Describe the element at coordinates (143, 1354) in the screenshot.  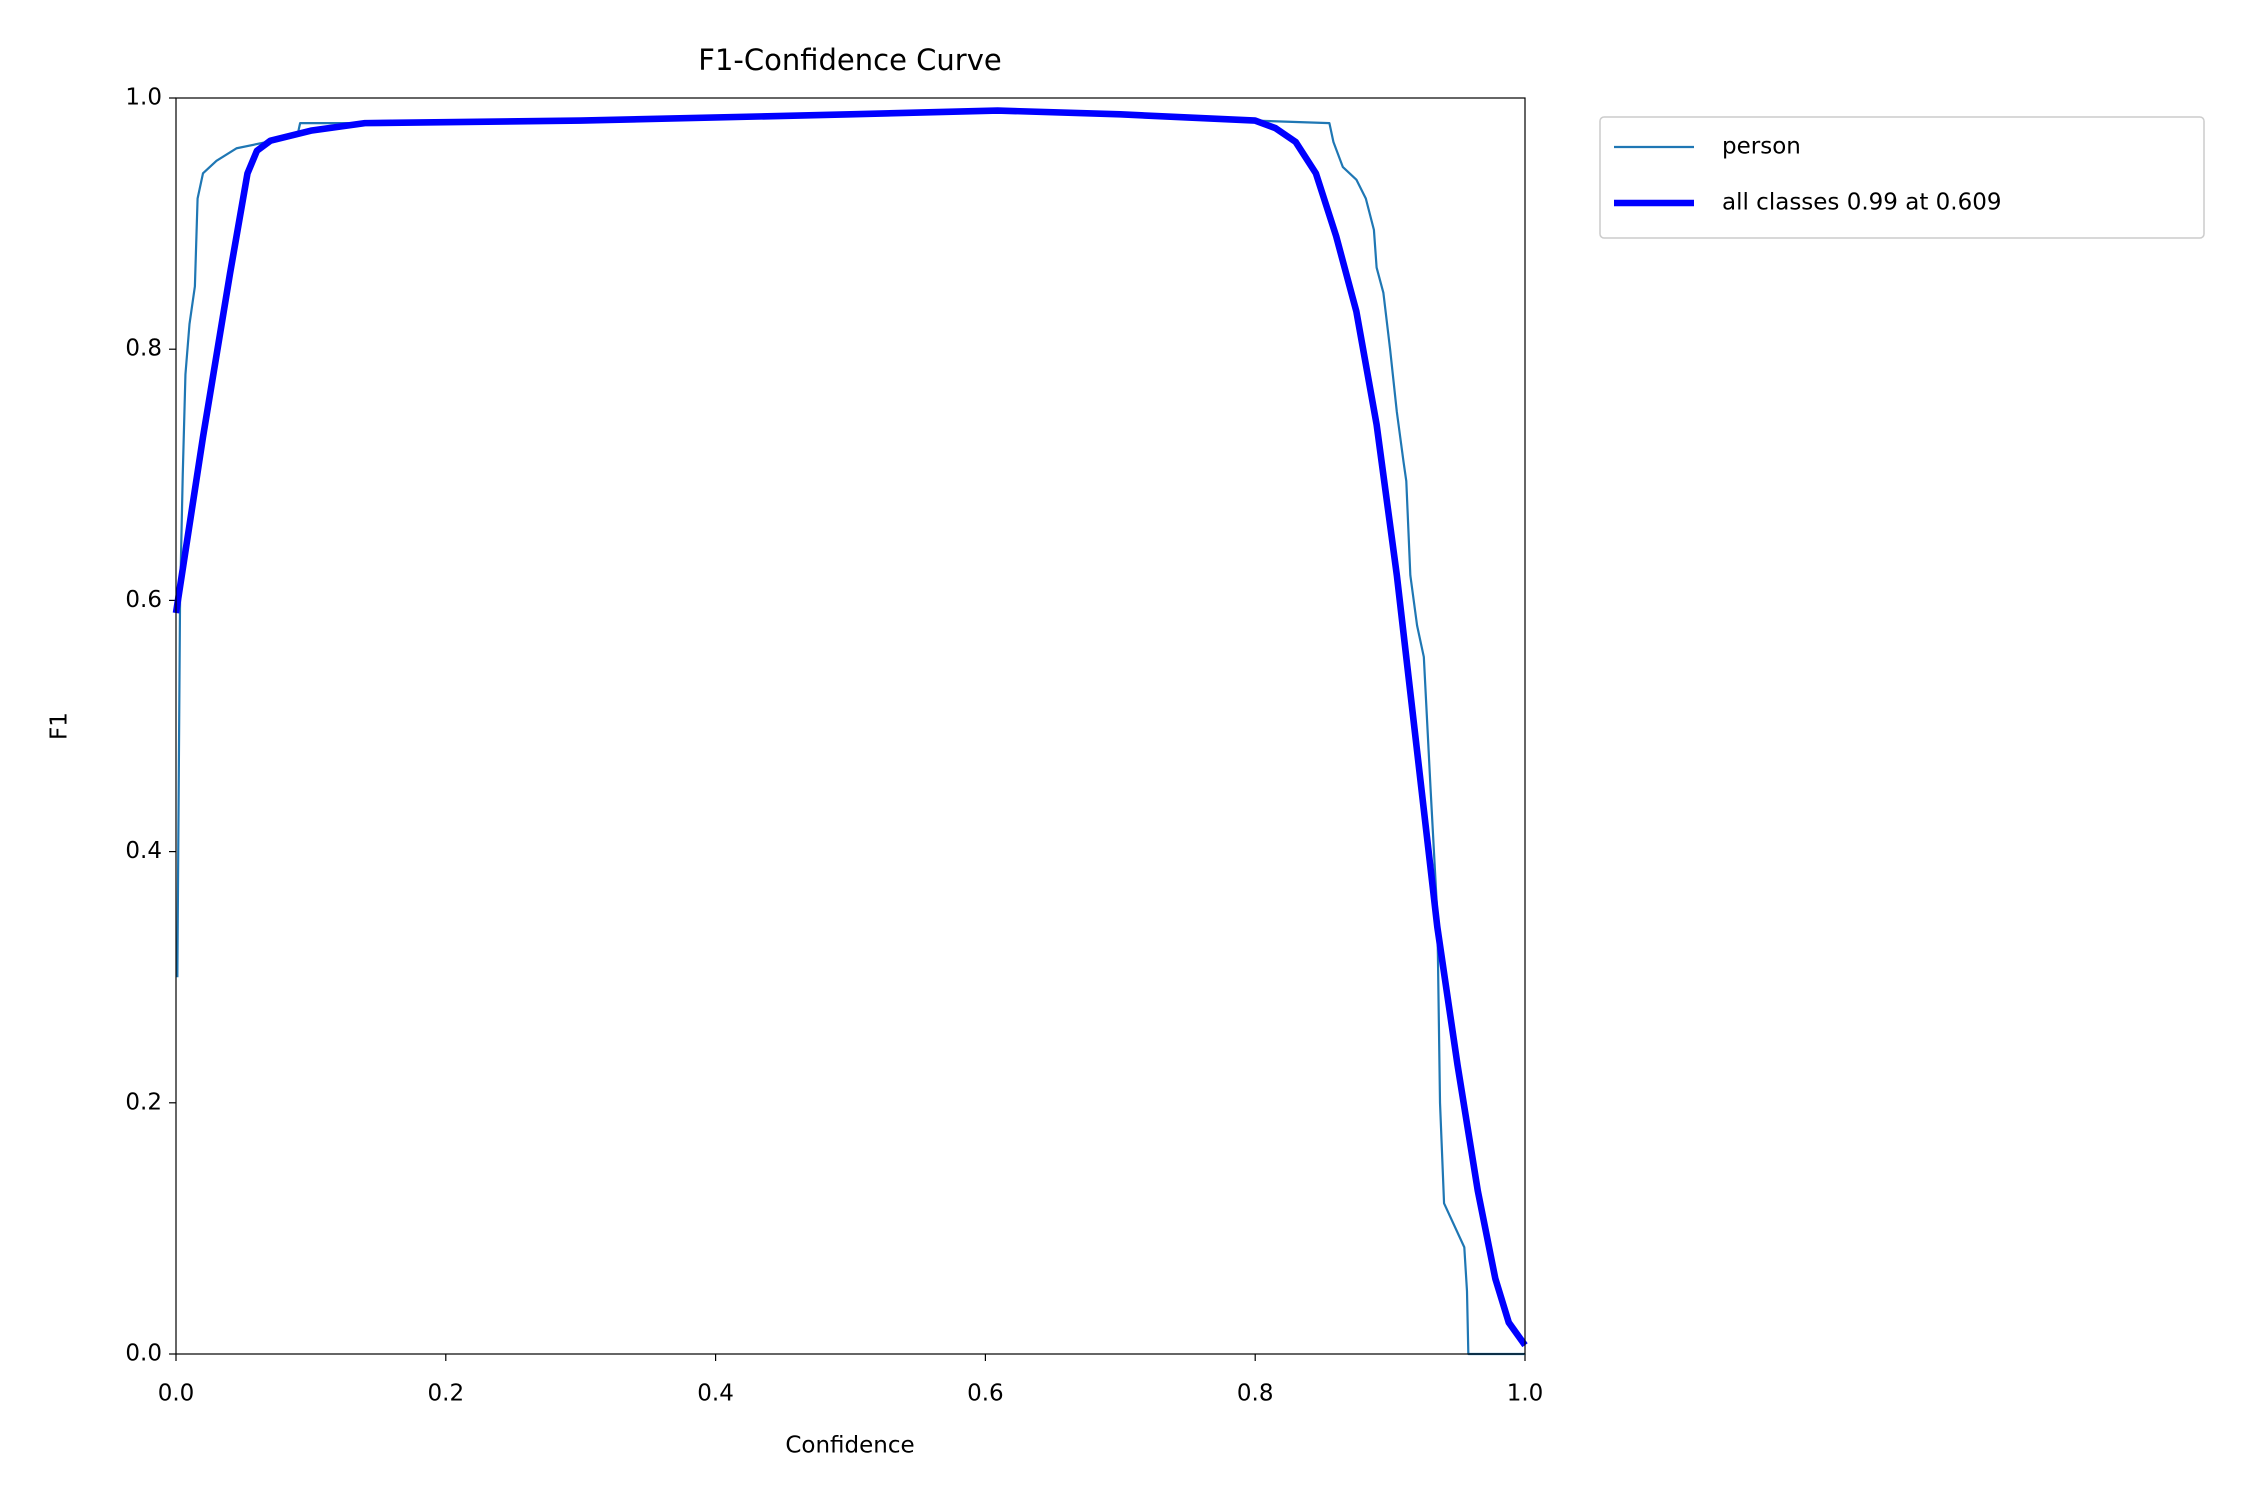
I see `y-tick-label: 0.0` at that location.